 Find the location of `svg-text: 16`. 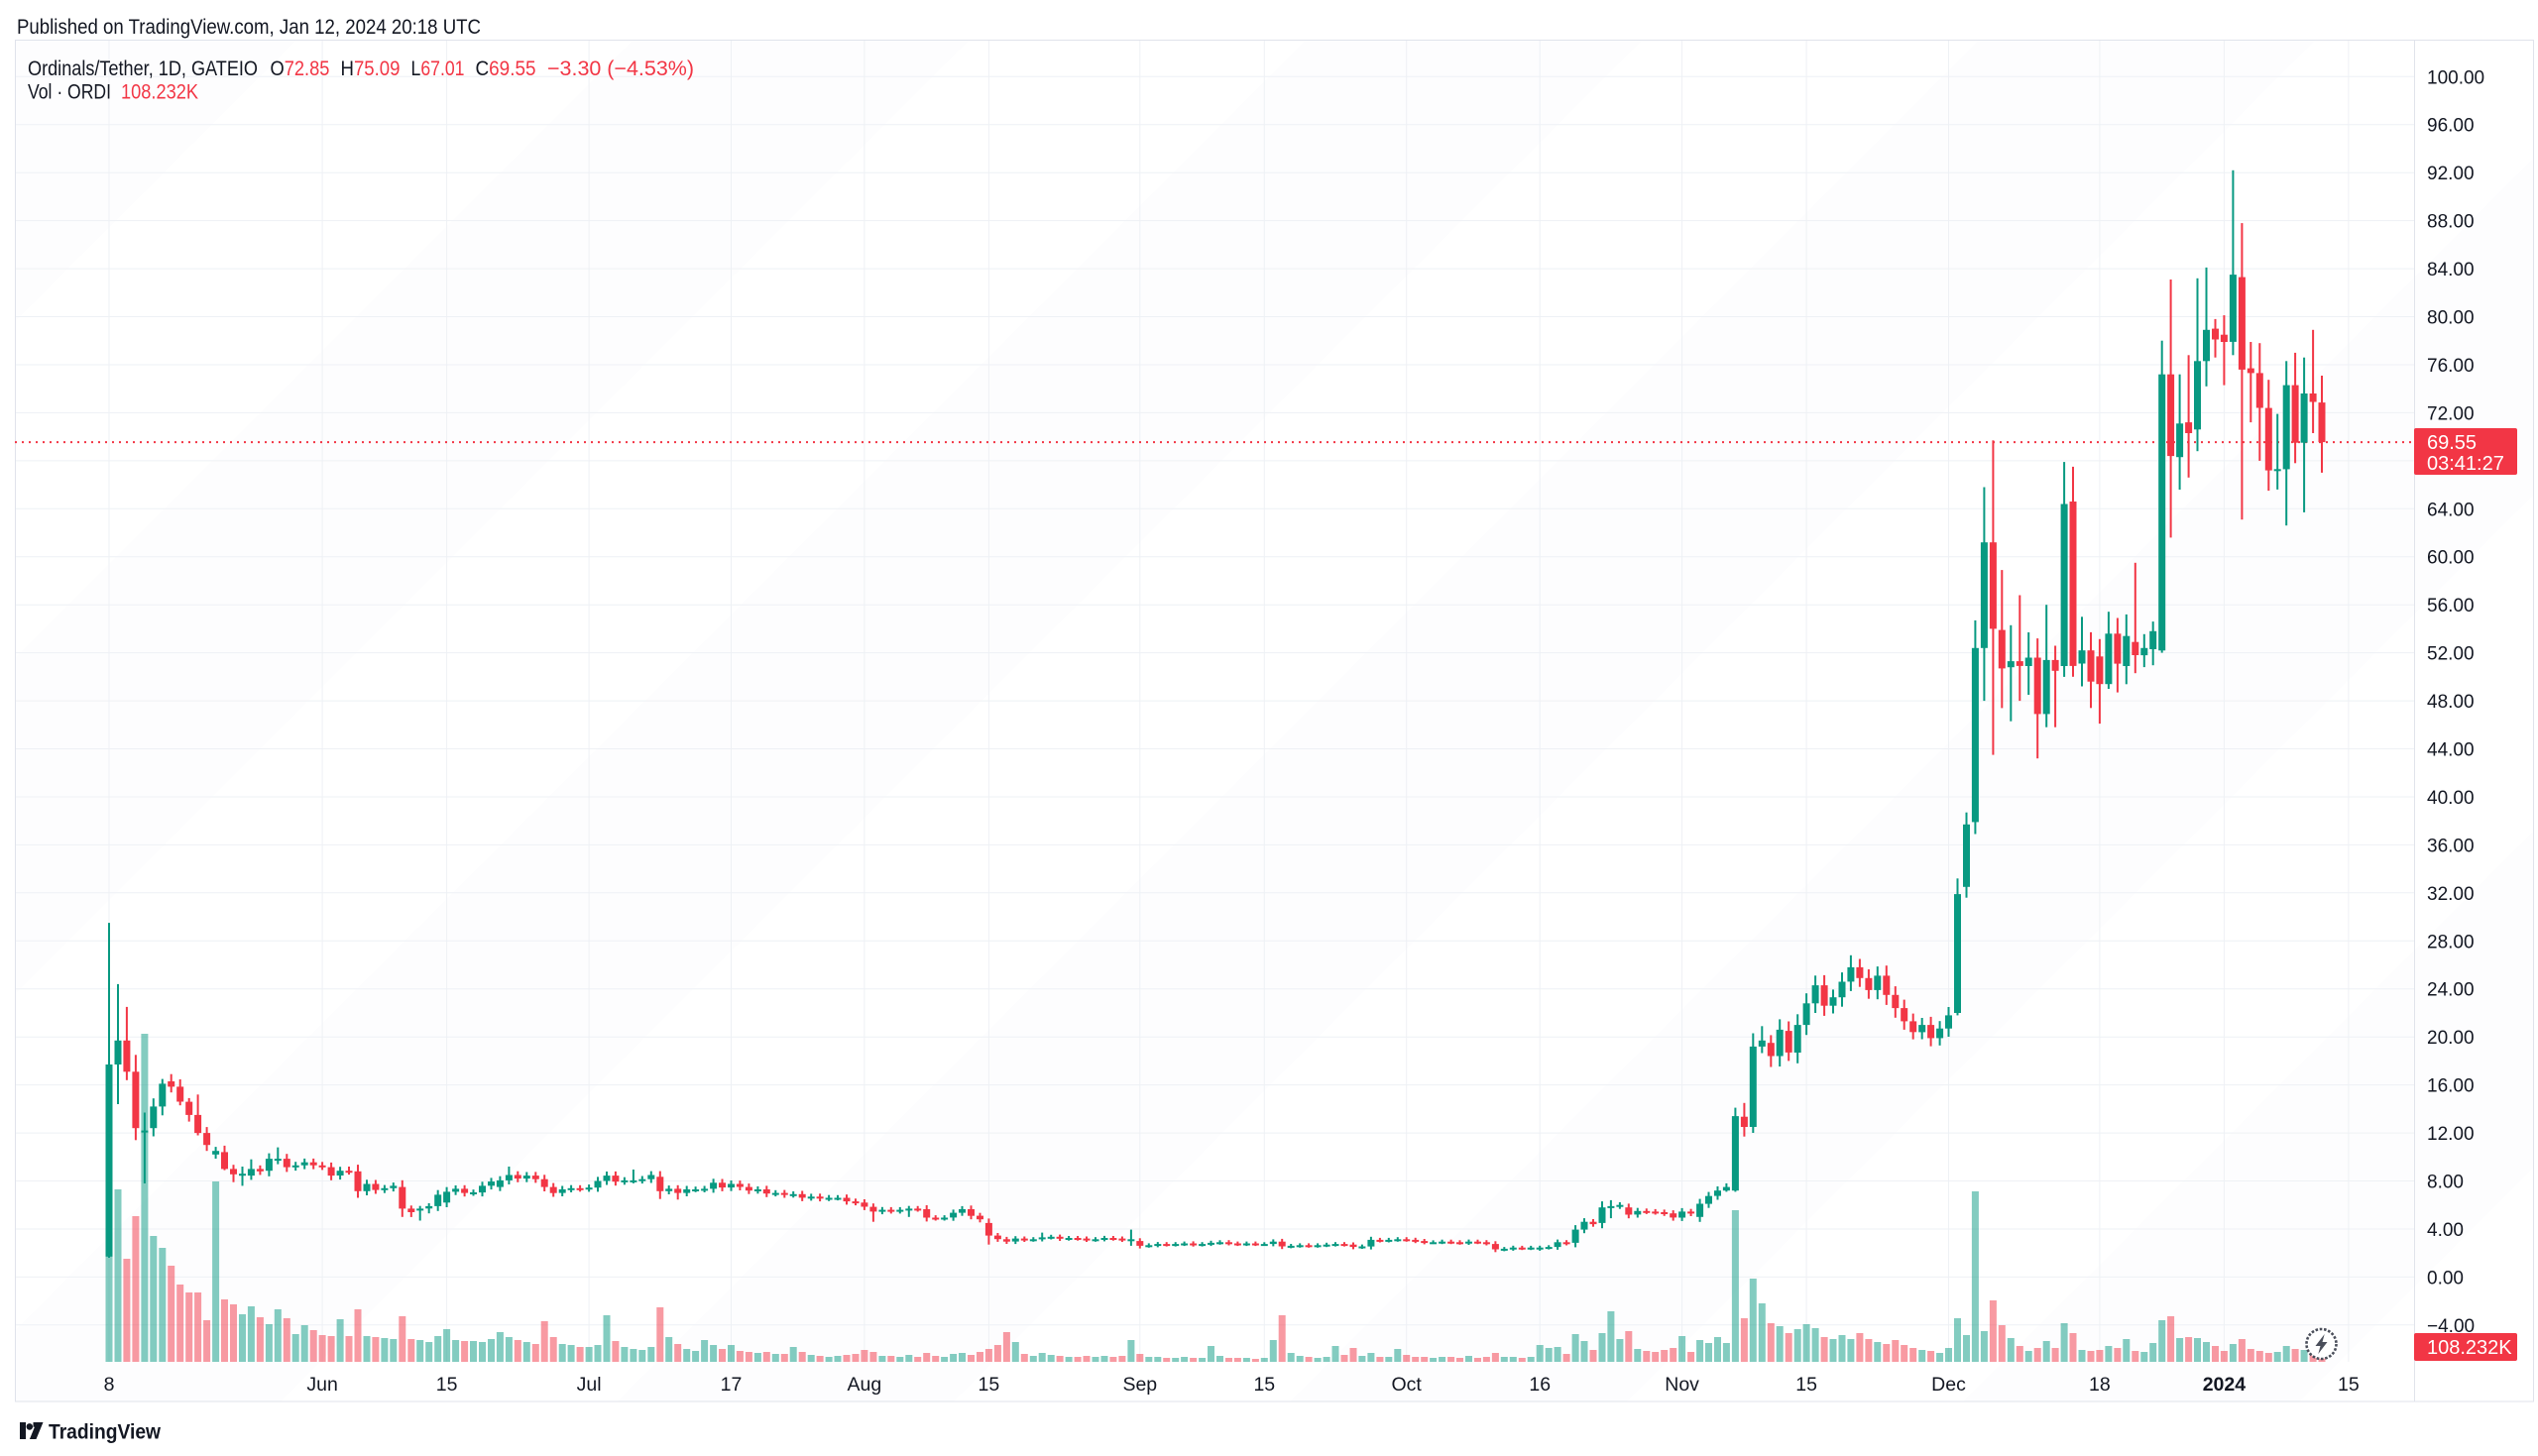

svg-text: 16 is located at coordinates (1540, 1385).